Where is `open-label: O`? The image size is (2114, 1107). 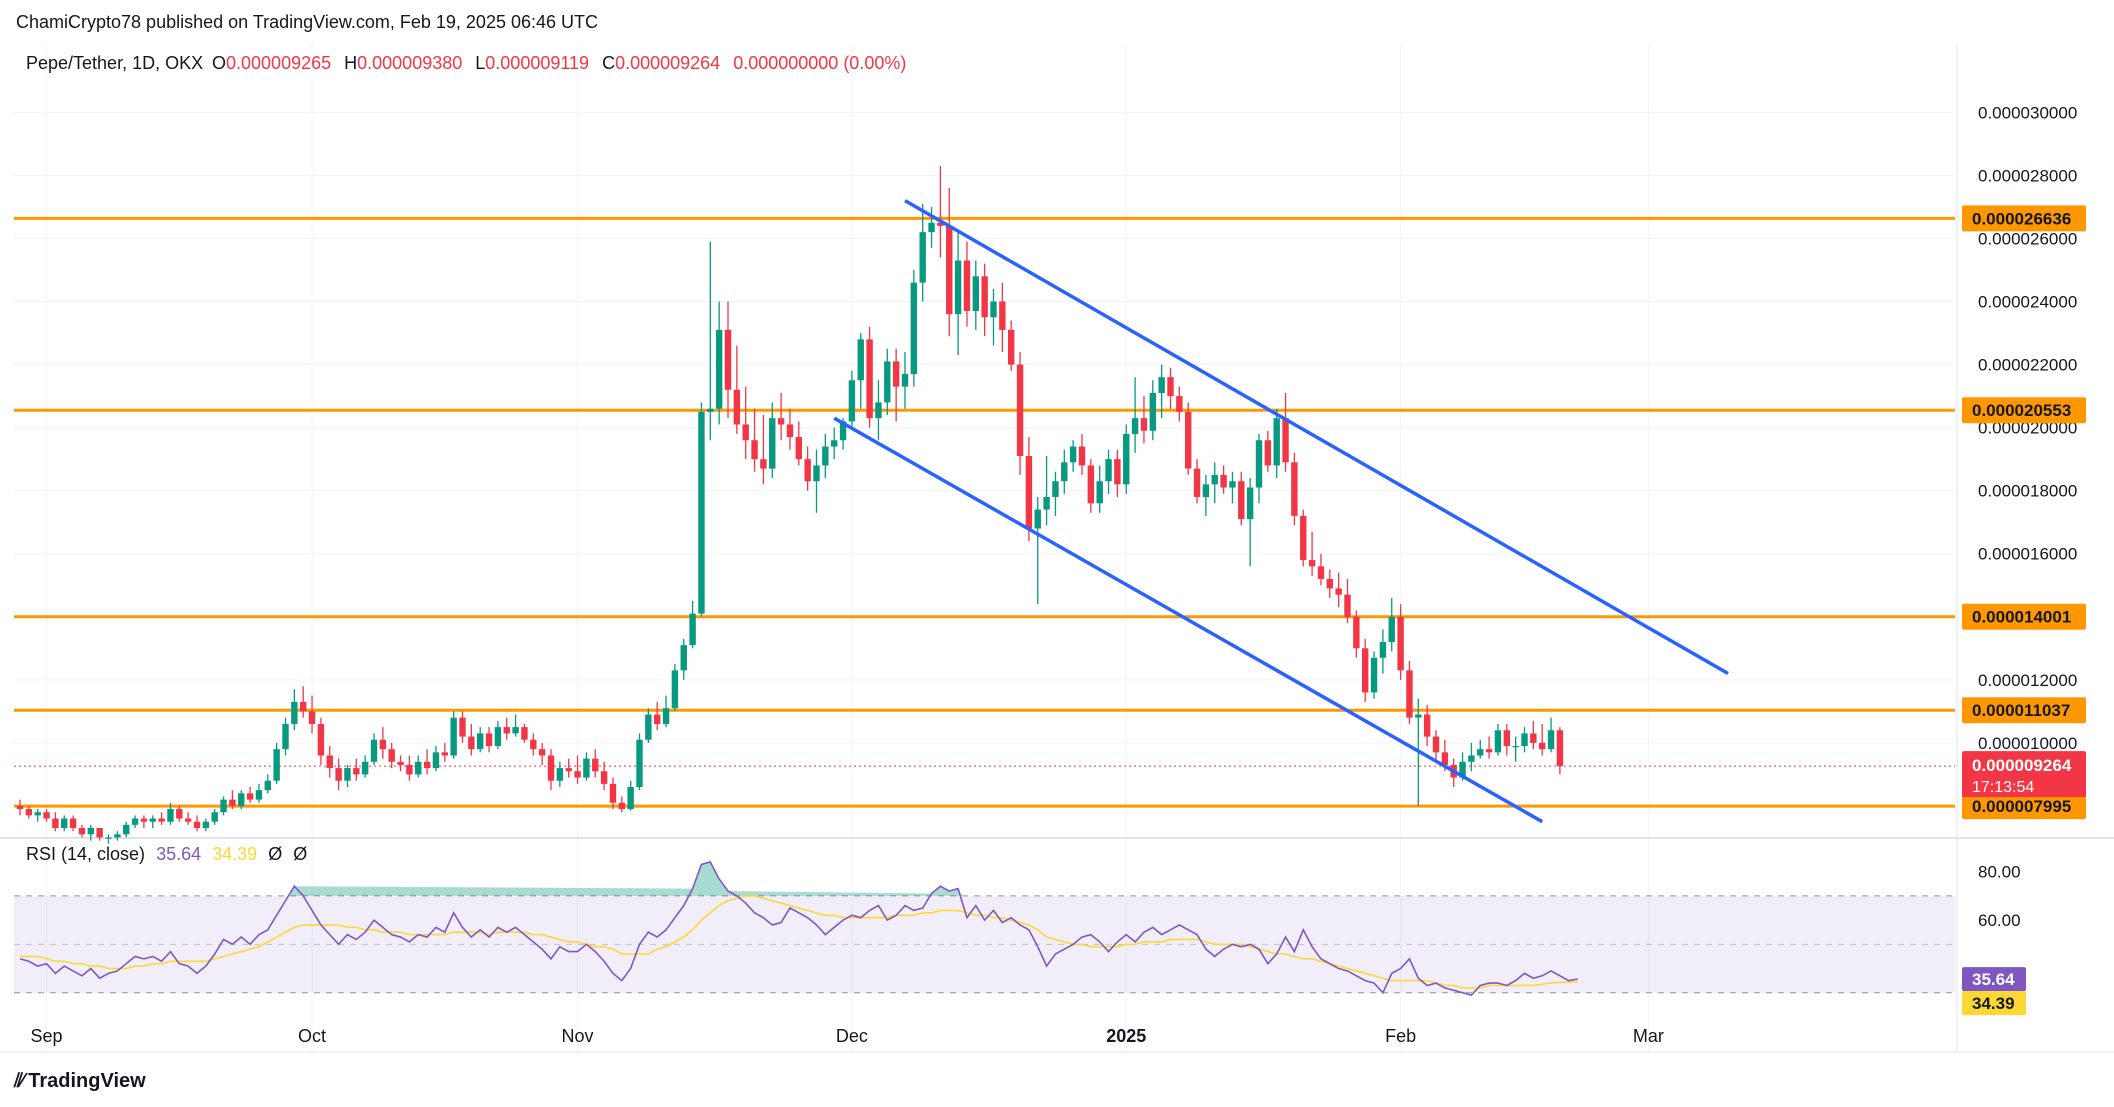
open-label: O is located at coordinates (219, 63).